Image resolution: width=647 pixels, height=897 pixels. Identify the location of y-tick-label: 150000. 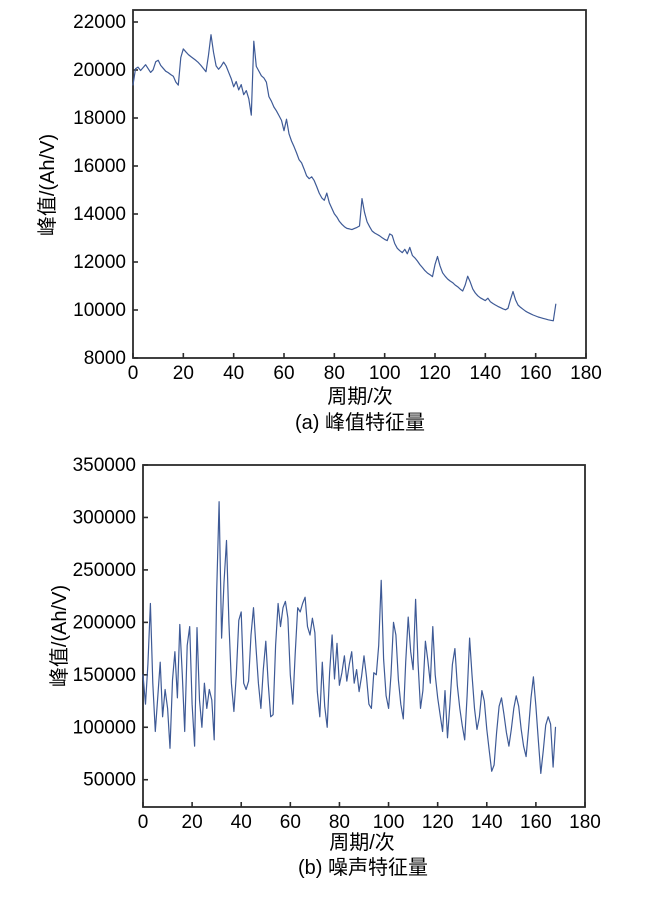
(104, 675).